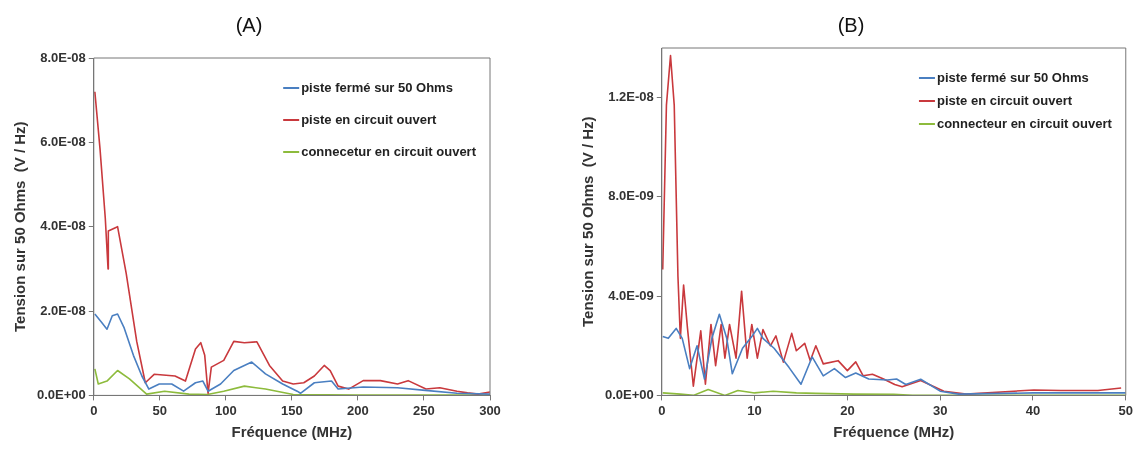 The image size is (1137, 450). Describe the element at coordinates (1024, 123) in the screenshot. I see `legend-label: connecteur en circuit ouvert` at that location.